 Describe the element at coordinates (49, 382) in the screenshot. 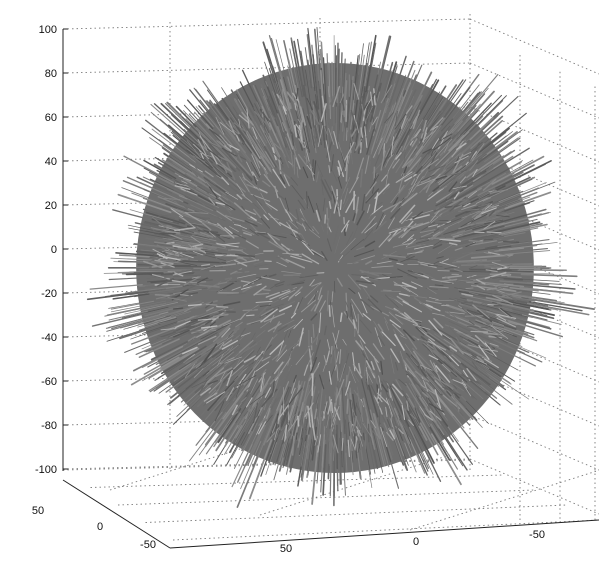

I see `z-tick-label: -60` at that location.